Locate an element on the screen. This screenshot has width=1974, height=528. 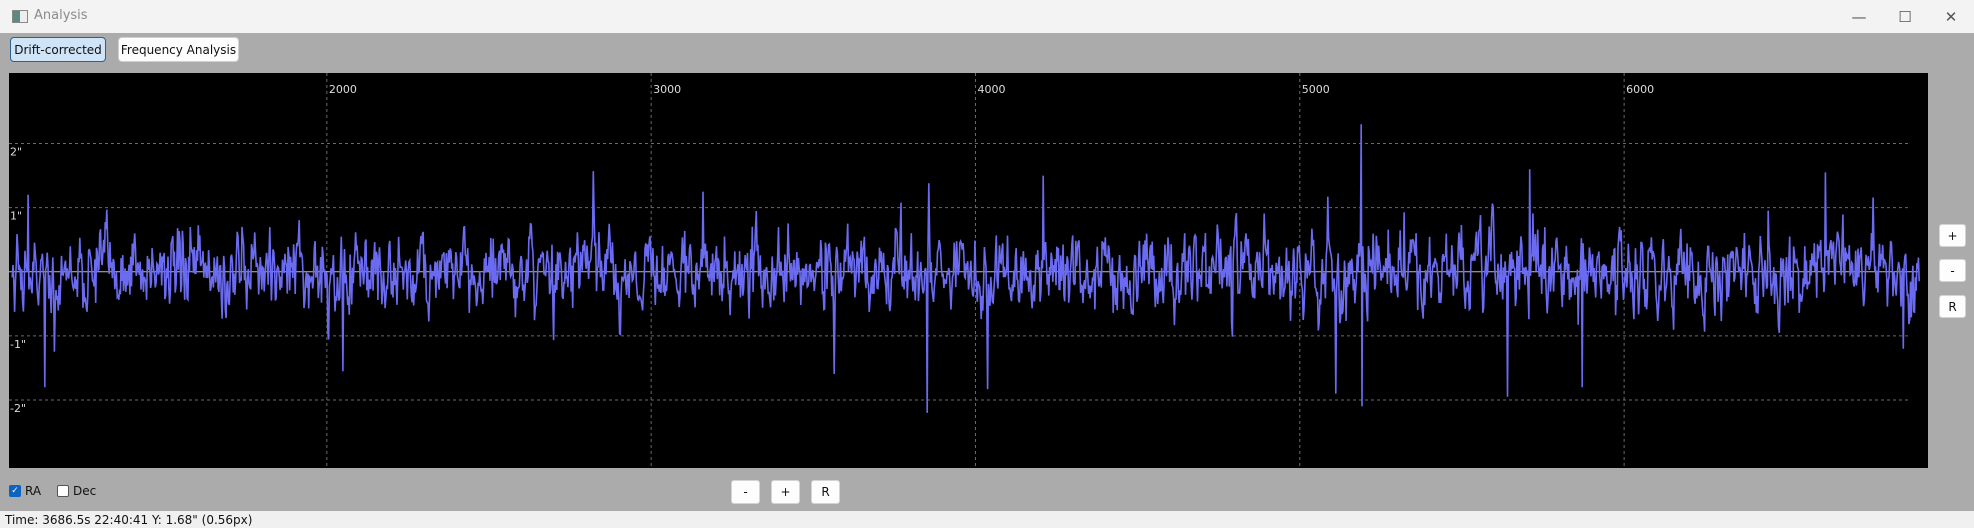
y-tick-label: -2" is located at coordinates (18, 408).